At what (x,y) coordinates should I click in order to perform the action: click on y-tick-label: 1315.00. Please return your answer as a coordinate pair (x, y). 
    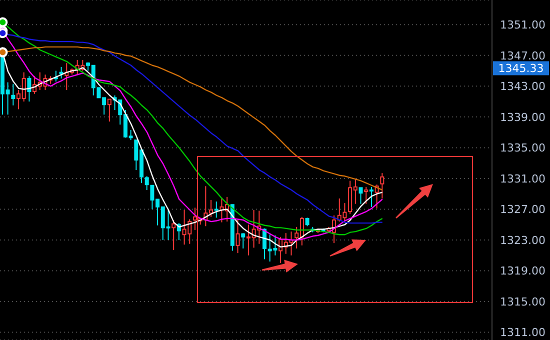
    Looking at the image, I should click on (523, 301).